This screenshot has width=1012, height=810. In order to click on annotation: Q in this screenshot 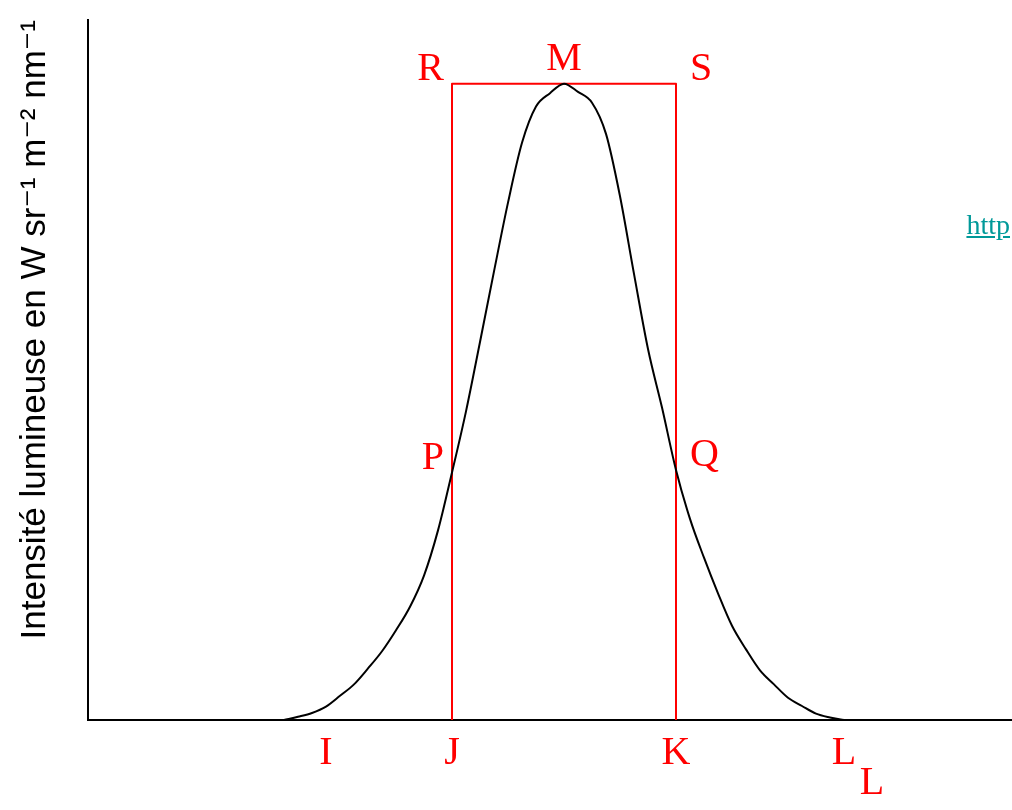, I will do `click(704, 453)`.